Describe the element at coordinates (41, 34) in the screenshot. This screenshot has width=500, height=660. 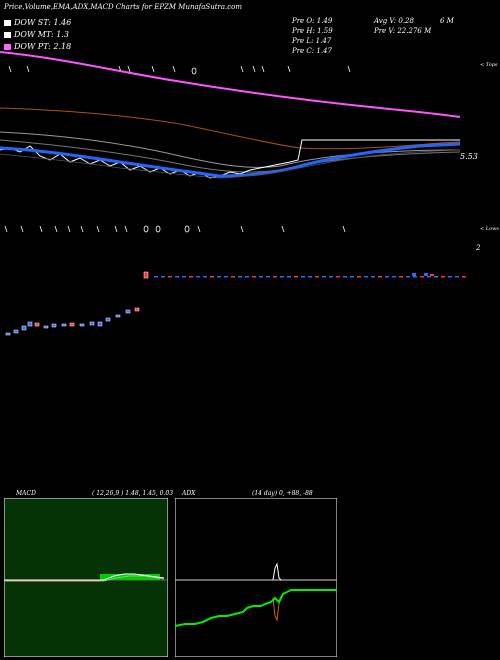
I see `legend-label-mt: DOW MT: 1.3` at that location.